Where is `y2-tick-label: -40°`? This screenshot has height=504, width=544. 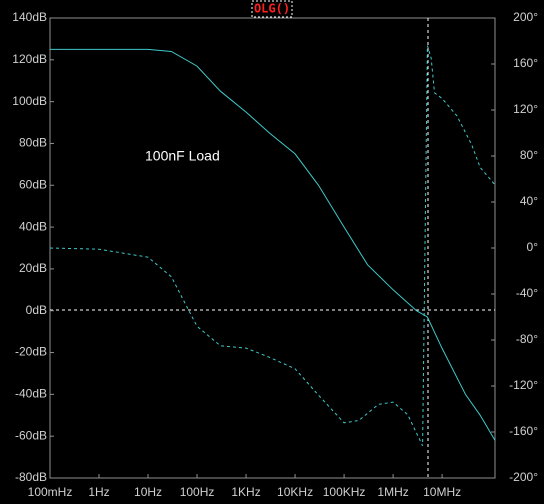
y2-tick-label: -40° is located at coordinates (527, 293).